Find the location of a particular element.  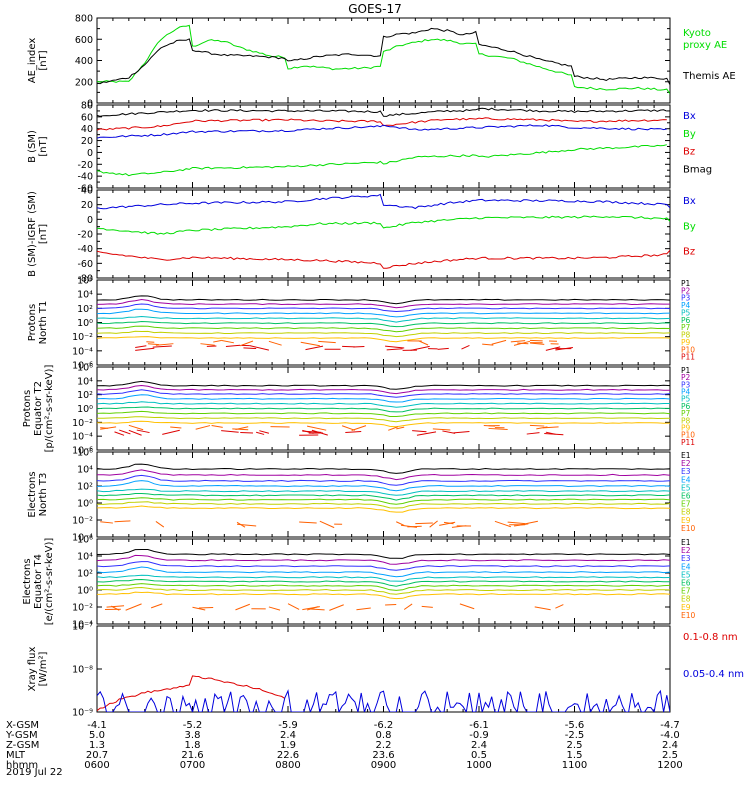

series-line-0-05-0-4-nm is located at coordinates (383, 700).